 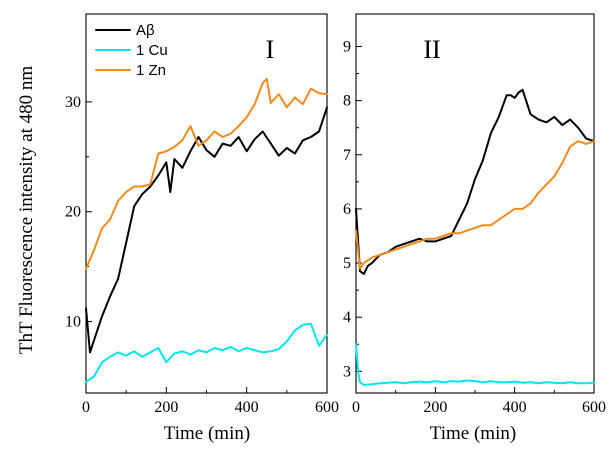 What do you see at coordinates (473, 433) in the screenshot?
I see `x-axis-title-ii: Time (min)` at bounding box center [473, 433].